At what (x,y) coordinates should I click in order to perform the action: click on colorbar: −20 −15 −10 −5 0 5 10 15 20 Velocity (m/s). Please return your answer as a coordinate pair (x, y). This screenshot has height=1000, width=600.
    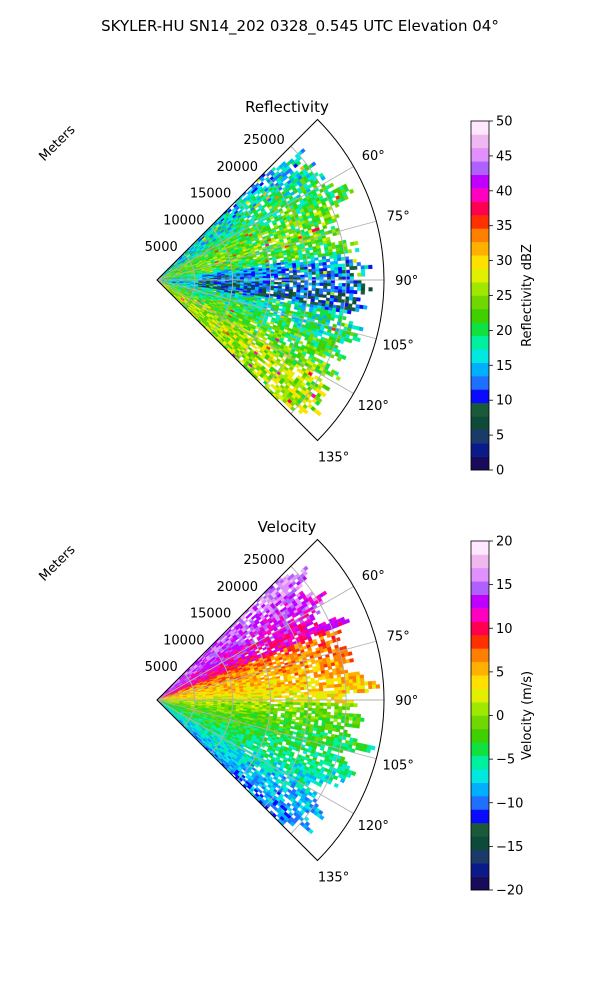
    Looking at the image, I should click on (502, 717).